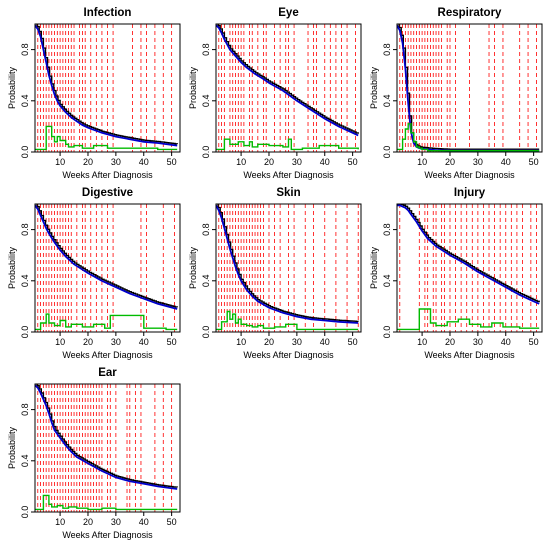 The height and width of the screenshot is (549, 550). Describe the element at coordinates (288, 13) in the screenshot. I see `panel-title: Eye` at that location.